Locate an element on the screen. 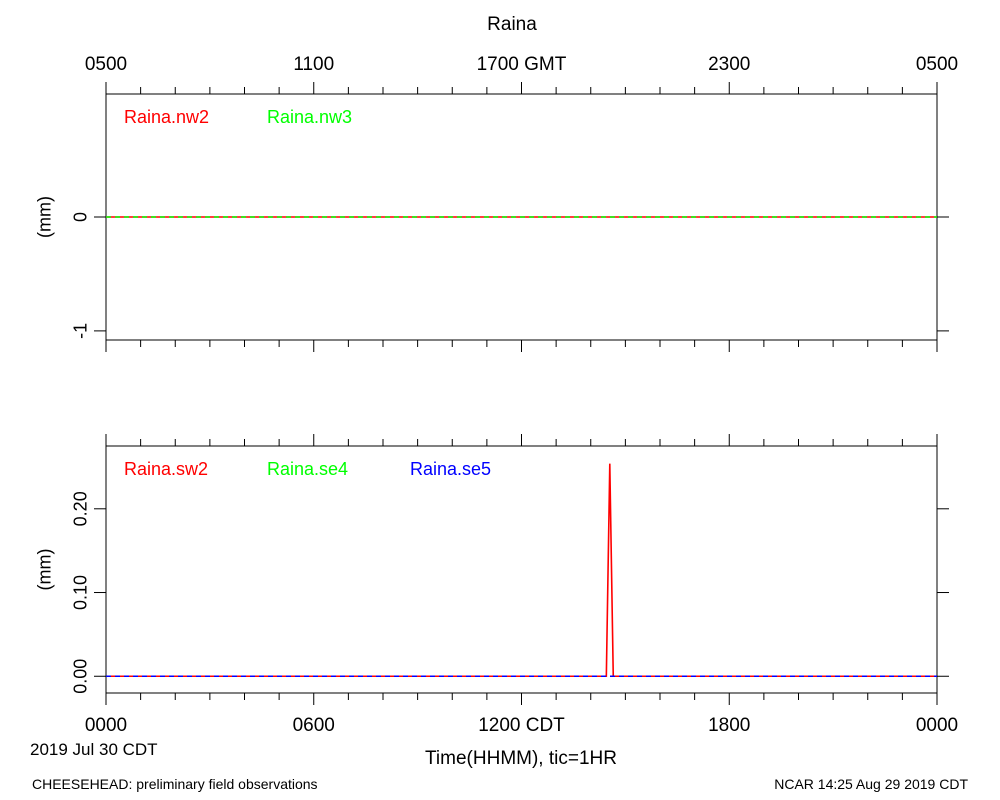  y-tick-label: 0.10 is located at coordinates (80, 592).